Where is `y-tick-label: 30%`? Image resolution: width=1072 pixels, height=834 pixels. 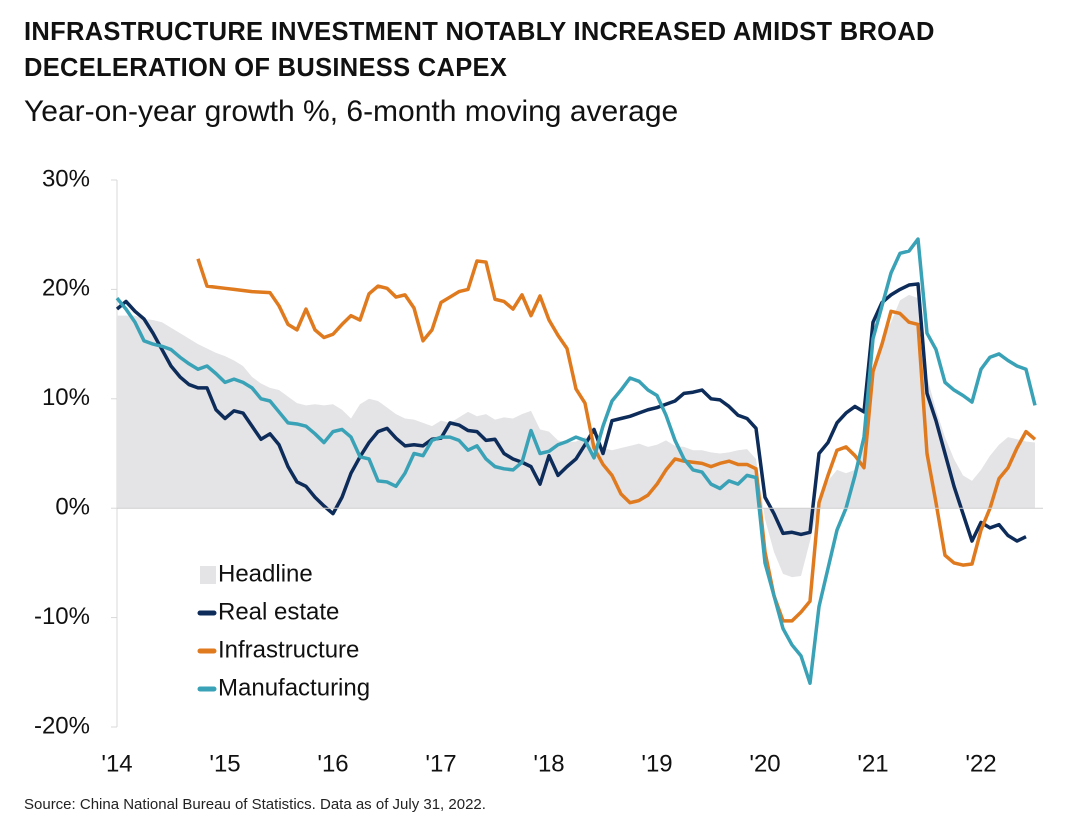 y-tick-label: 30% is located at coordinates (66, 178).